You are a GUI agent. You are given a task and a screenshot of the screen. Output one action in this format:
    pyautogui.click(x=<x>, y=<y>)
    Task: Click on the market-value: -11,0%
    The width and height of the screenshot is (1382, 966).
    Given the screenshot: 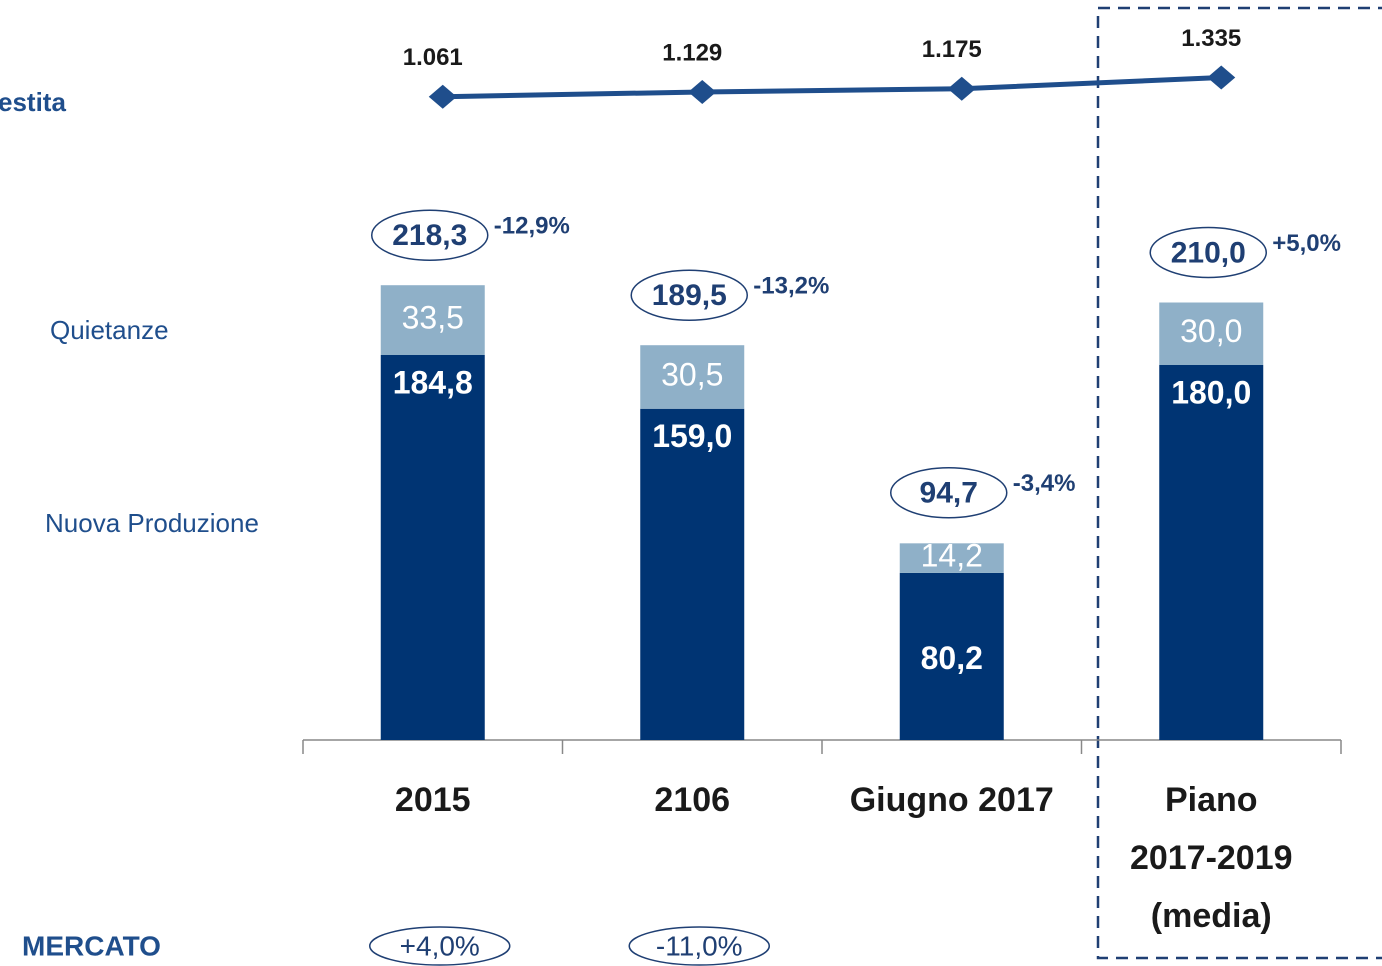 What is the action you would take?
    pyautogui.click(x=699, y=945)
    